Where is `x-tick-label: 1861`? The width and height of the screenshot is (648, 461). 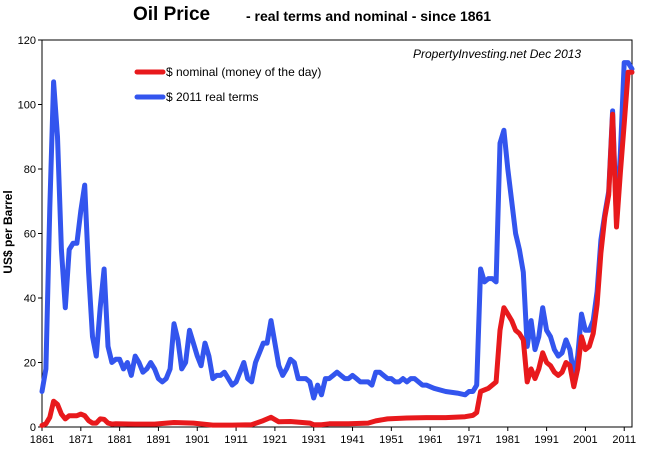
x-tick-label: 1861 is located at coordinates (42, 440).